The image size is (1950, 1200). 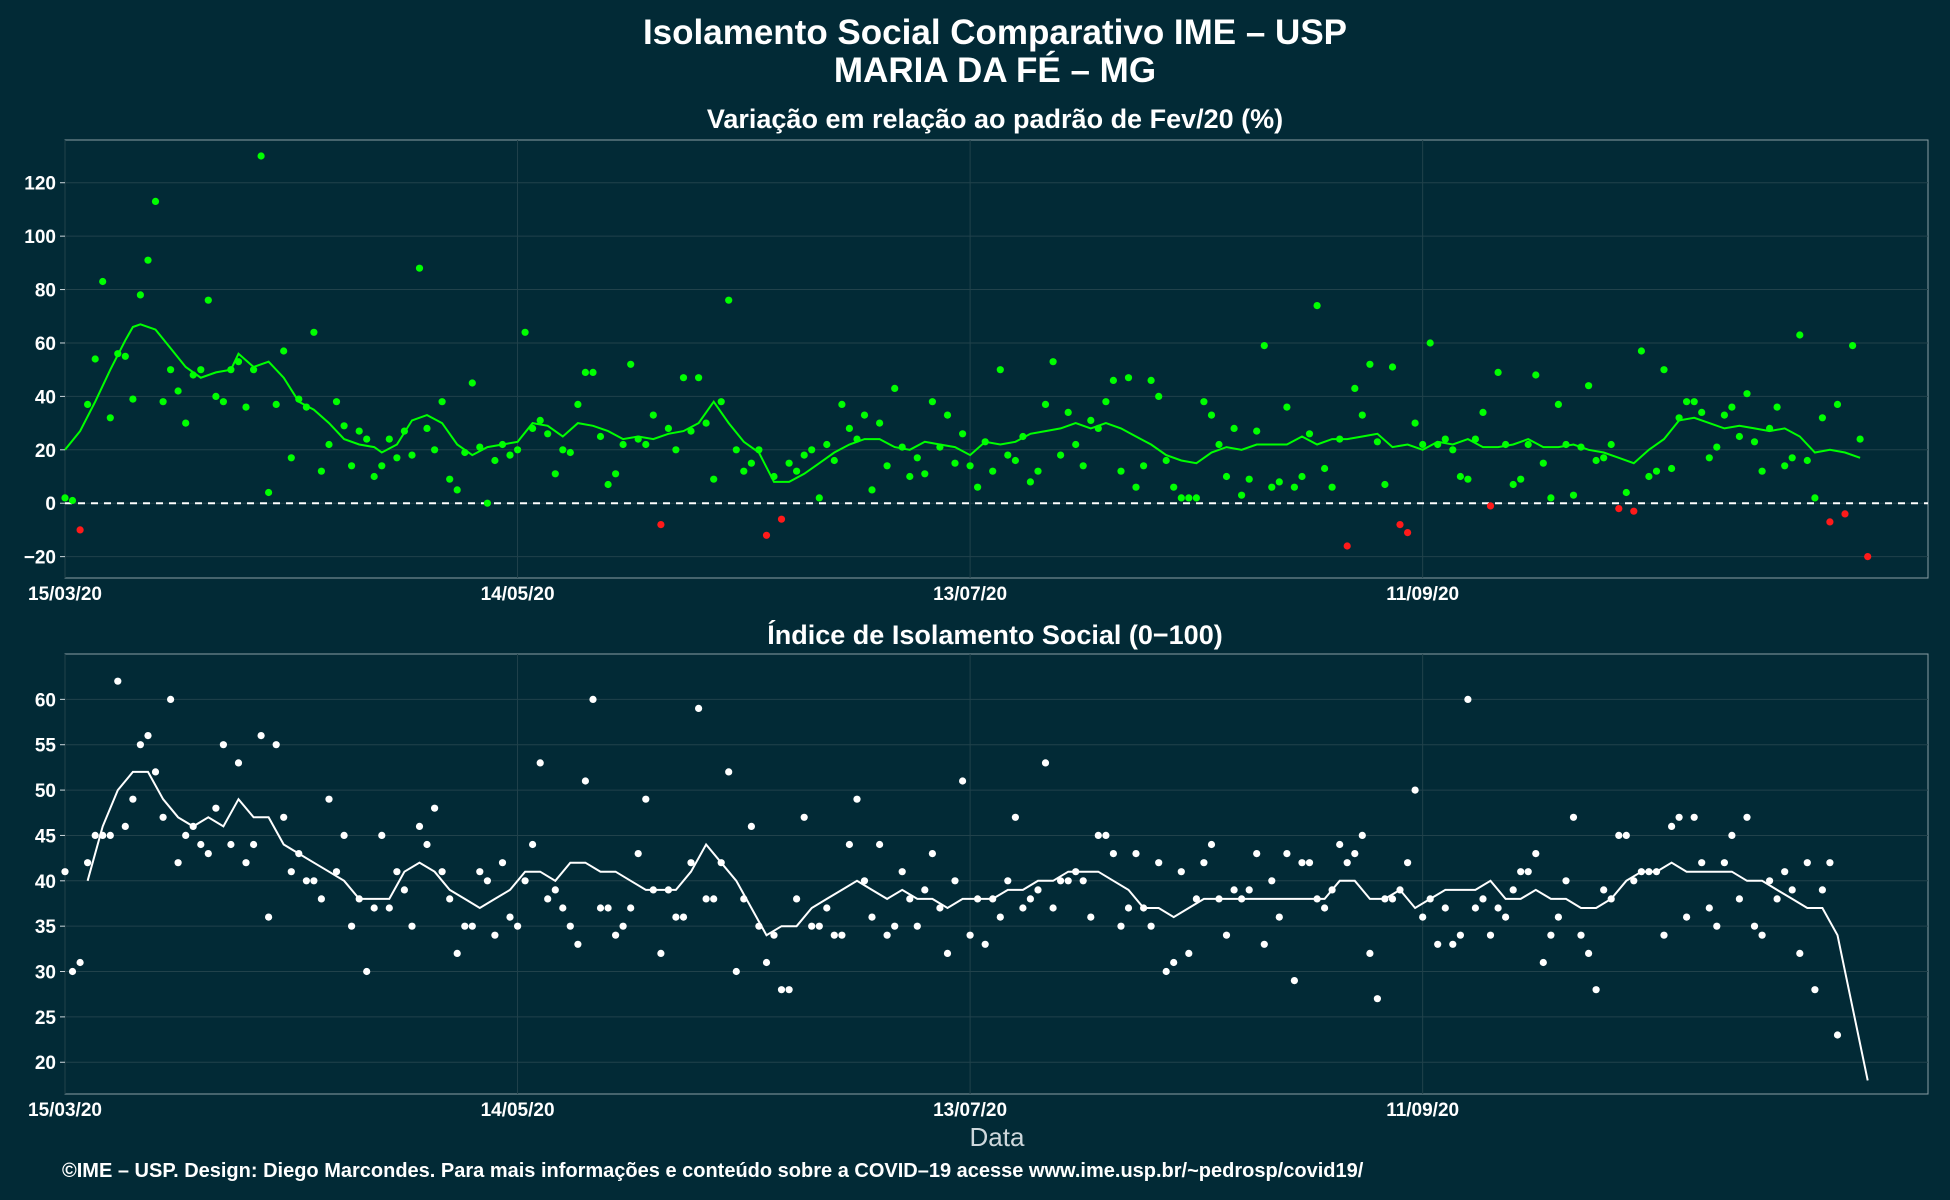 I want to click on y-tick-label: 60, so click(x=45, y=344).